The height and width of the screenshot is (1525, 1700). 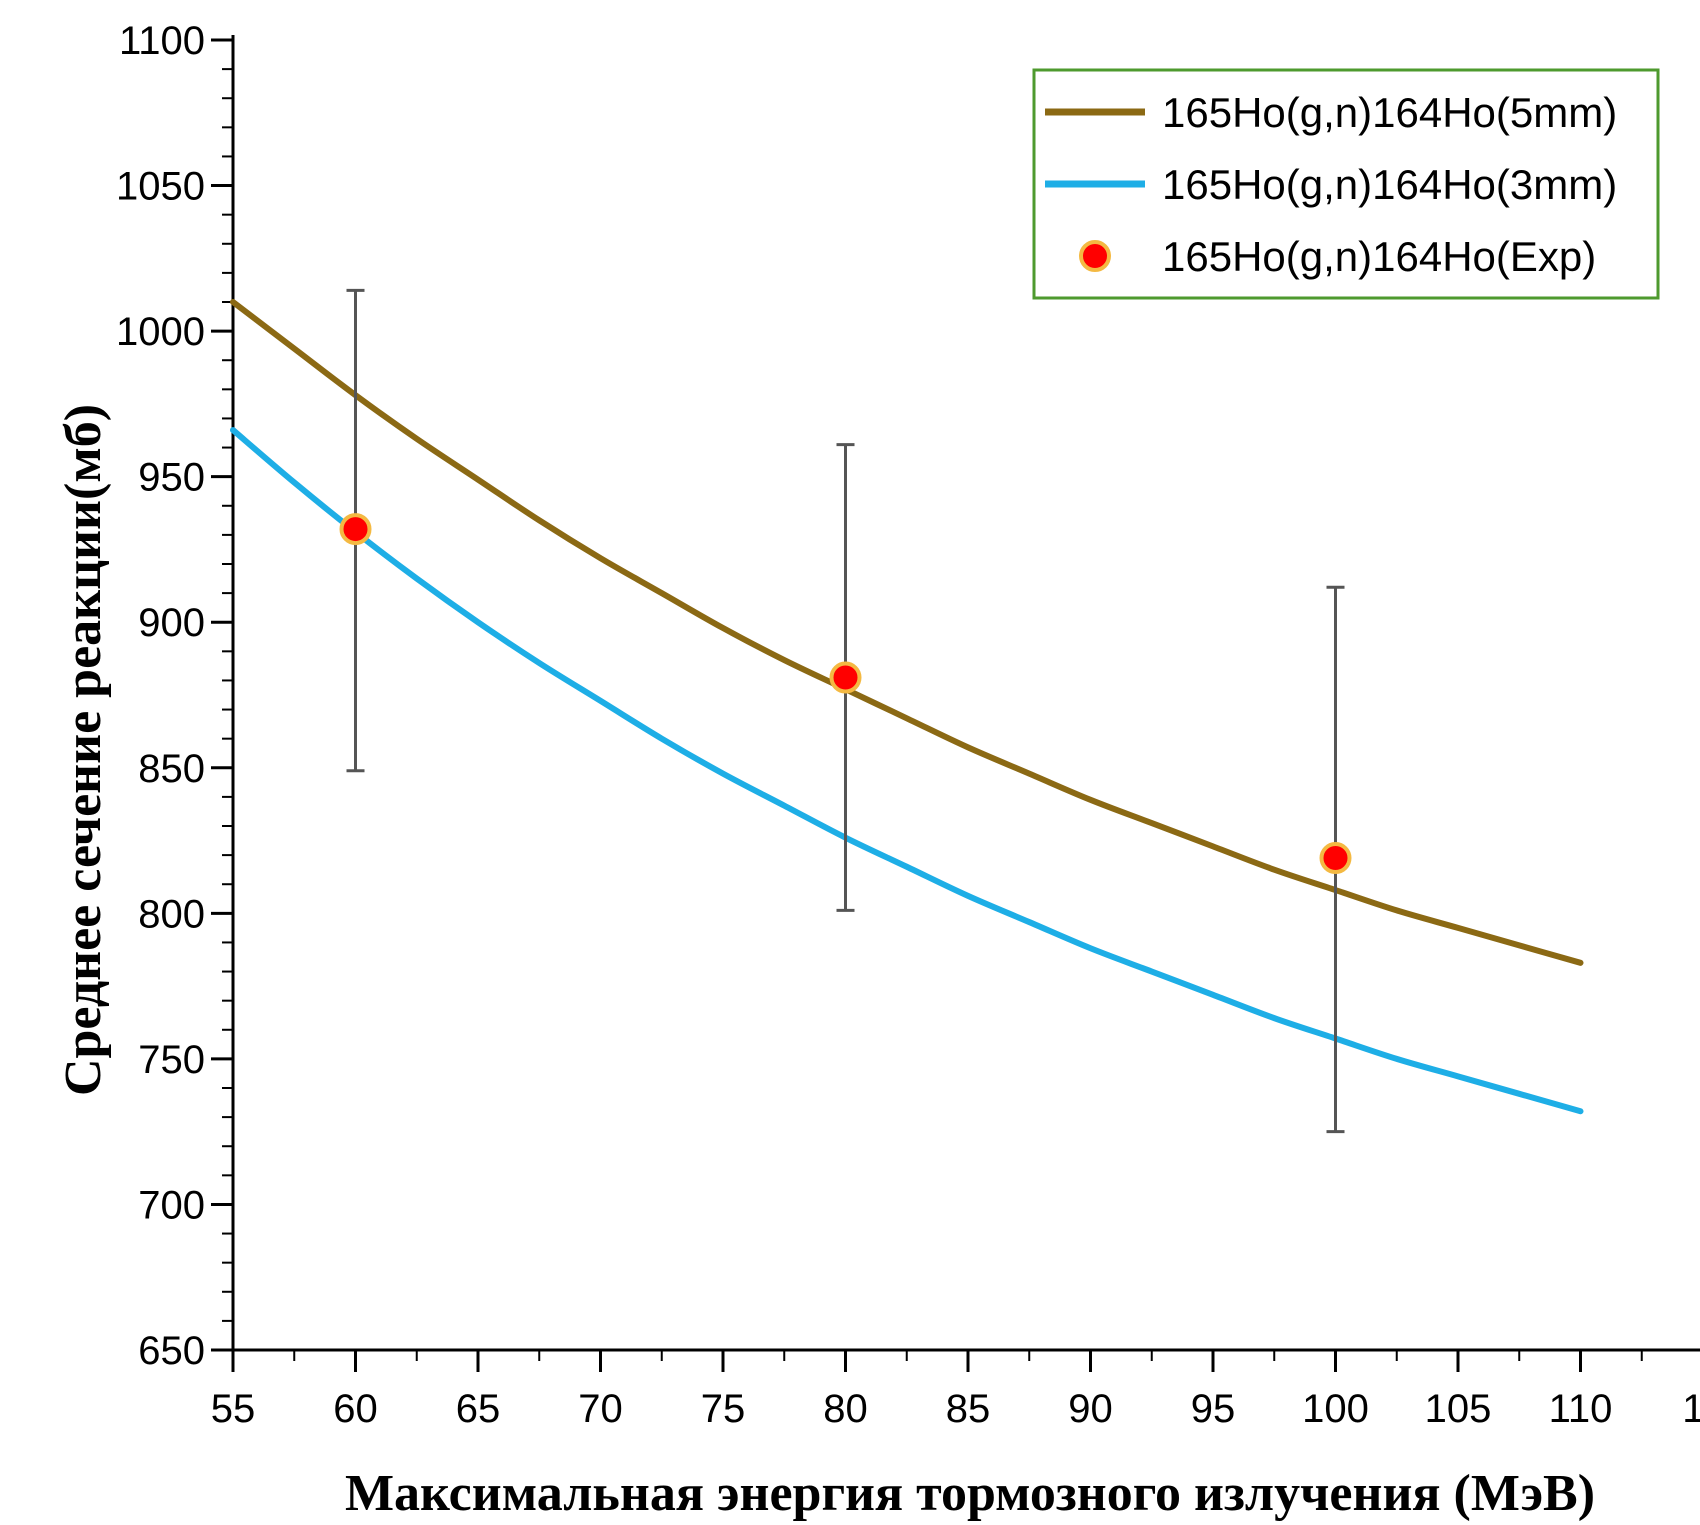 I want to click on y-tick-label: 800, so click(x=171, y=914).